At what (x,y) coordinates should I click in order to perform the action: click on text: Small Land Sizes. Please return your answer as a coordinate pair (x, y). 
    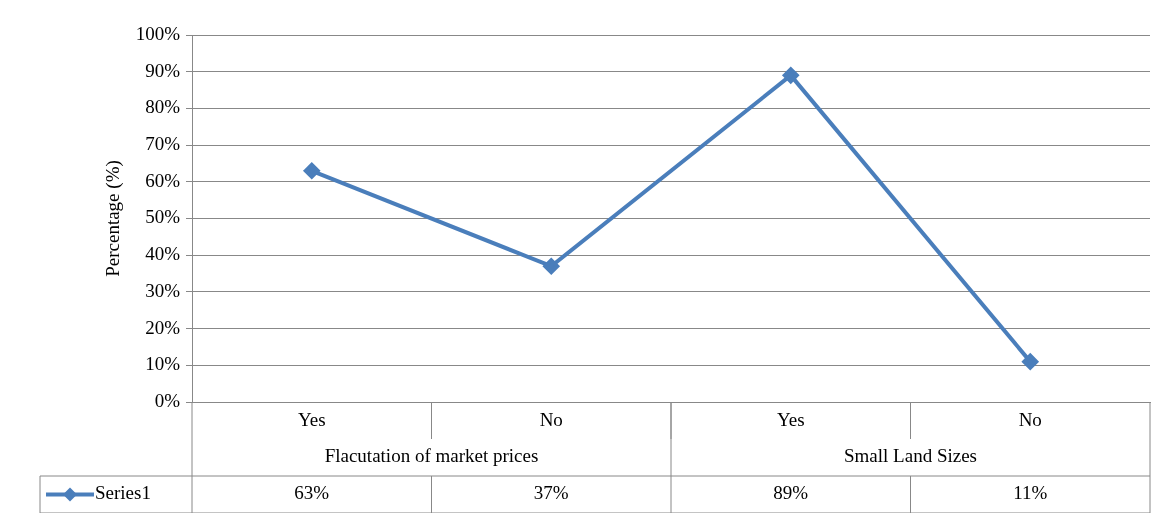
    Looking at the image, I should click on (910, 456).